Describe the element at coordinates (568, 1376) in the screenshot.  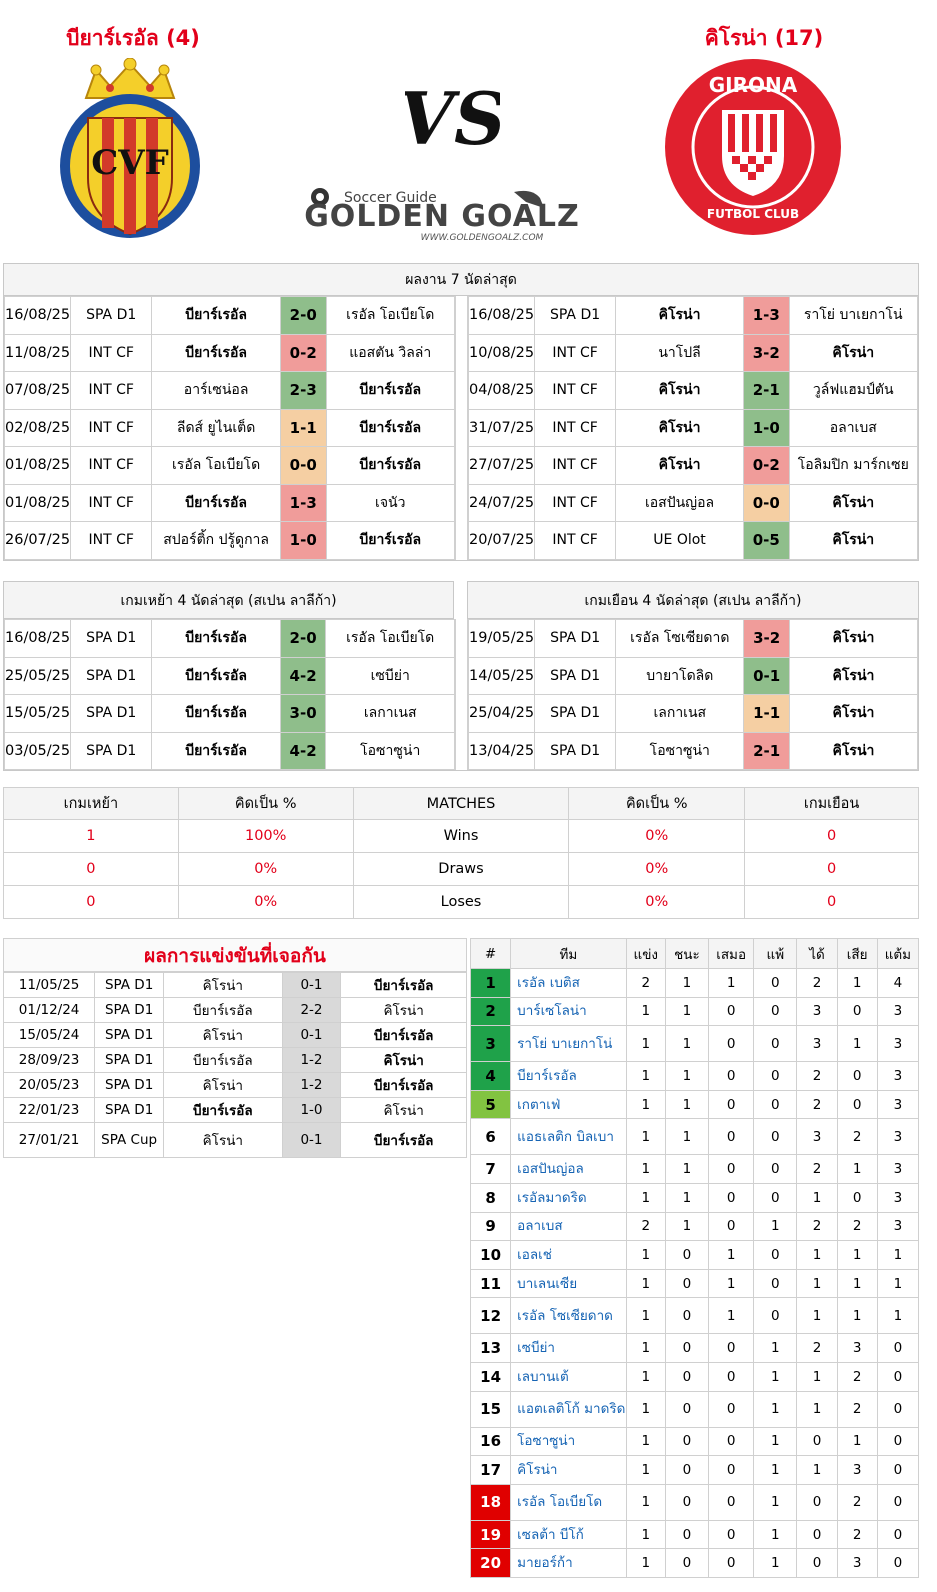
I see `league-team-link: เลบานเต้` at that location.